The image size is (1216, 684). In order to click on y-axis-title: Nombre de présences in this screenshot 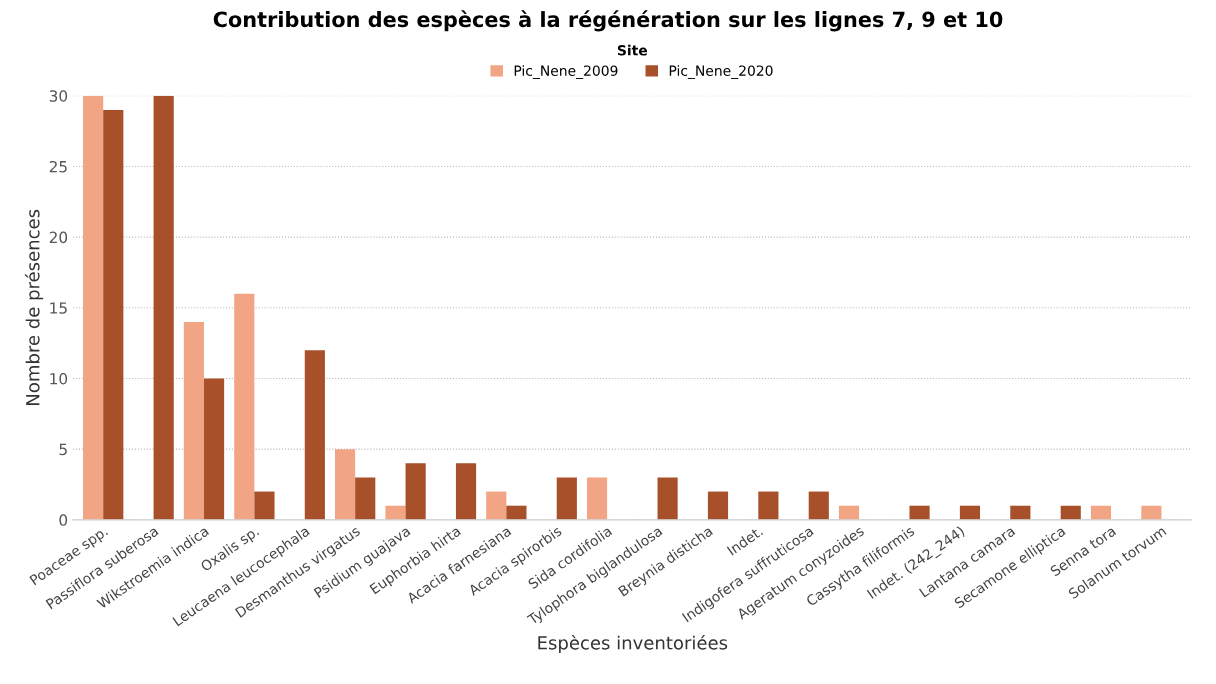, I will do `click(34, 307)`.